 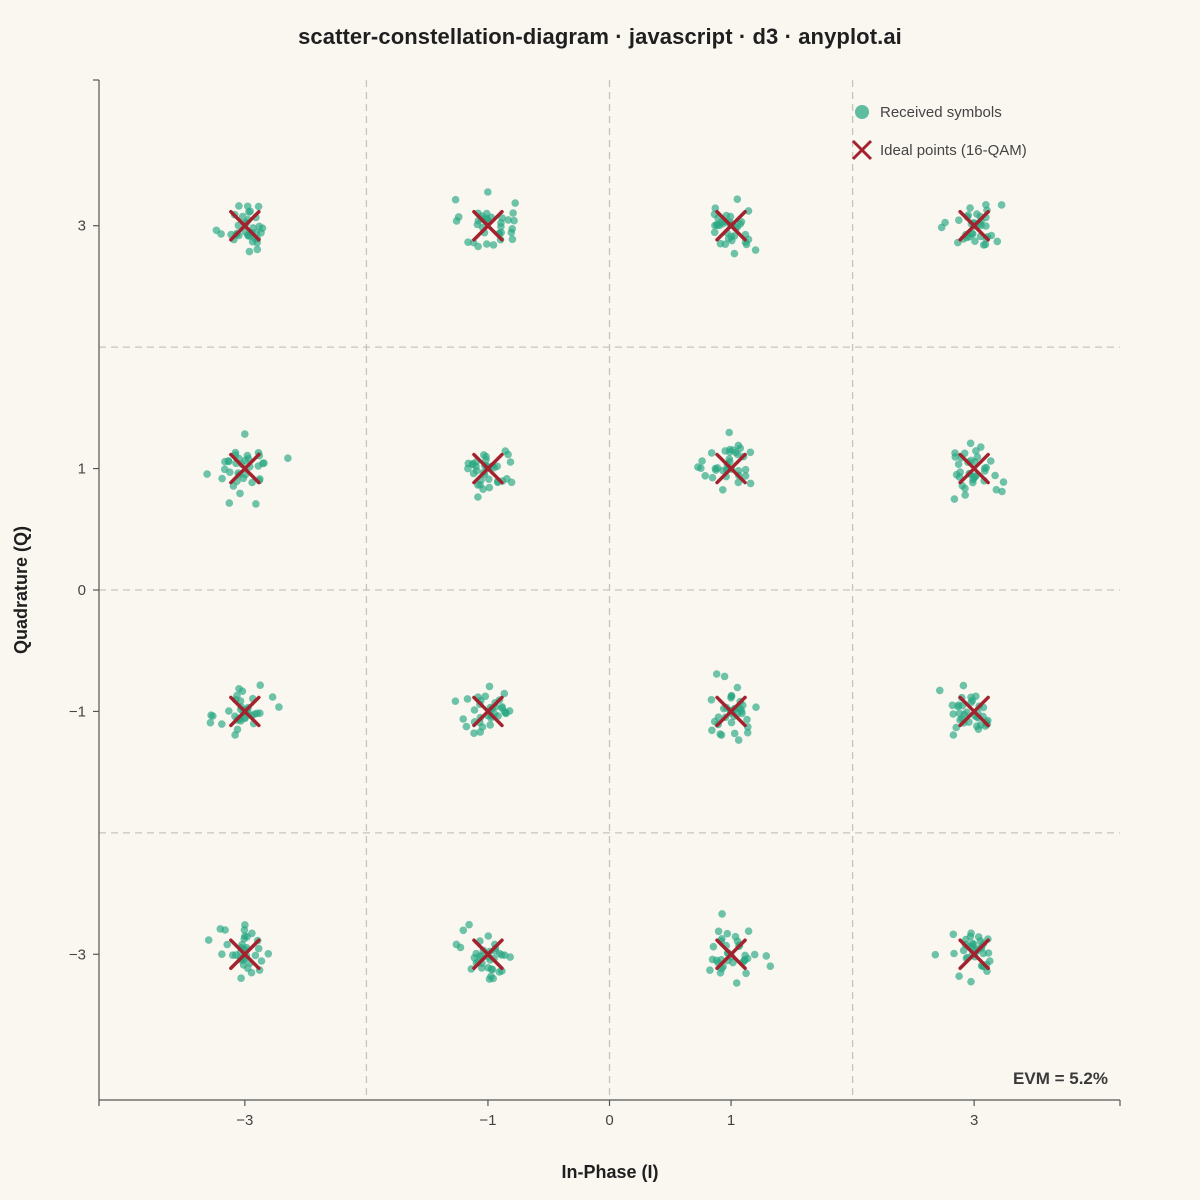 I want to click on legend-received-marker, so click(x=862, y=112).